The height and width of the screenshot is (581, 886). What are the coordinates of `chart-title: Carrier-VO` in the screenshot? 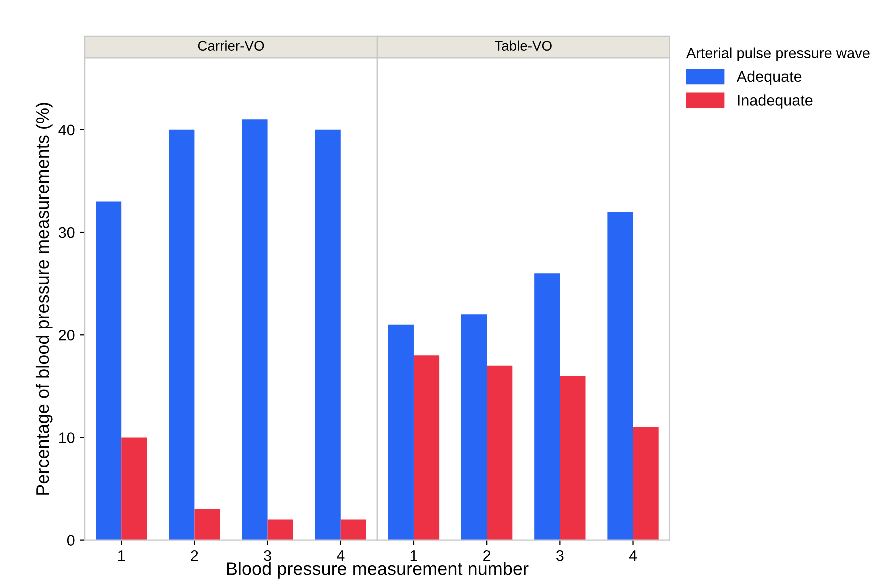 It's located at (231, 45).